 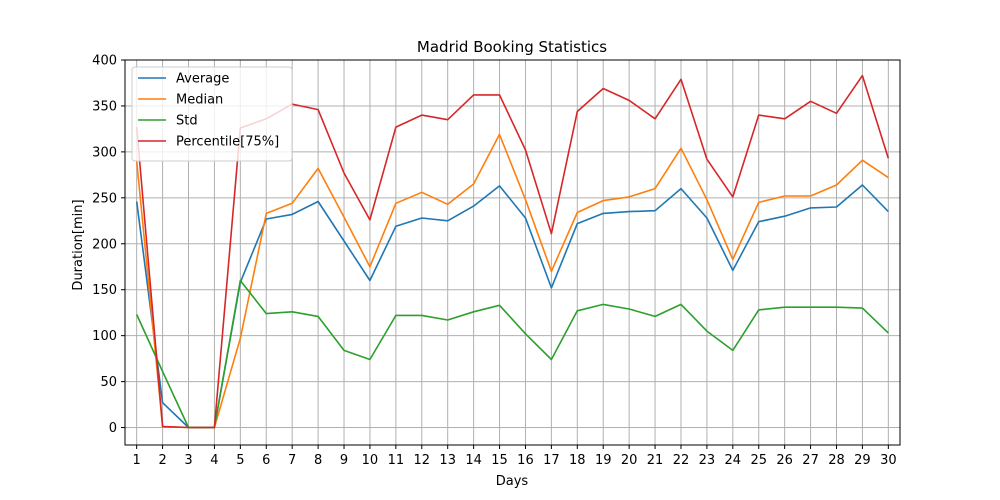 What do you see at coordinates (214, 460) in the screenshot?
I see `x-tick-label: 4` at bounding box center [214, 460].